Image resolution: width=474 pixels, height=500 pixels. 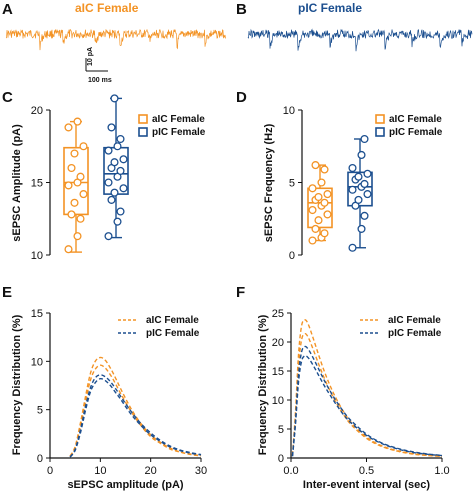 I want to click on x-tick-label: 0.0, so click(x=290, y=471).